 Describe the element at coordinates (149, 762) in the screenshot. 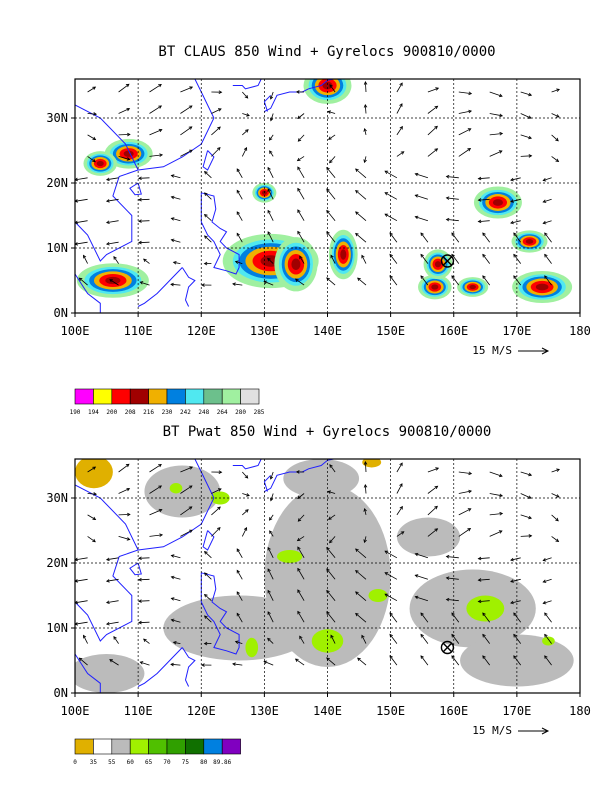

I see `colorbar-label-4: 65` at that location.